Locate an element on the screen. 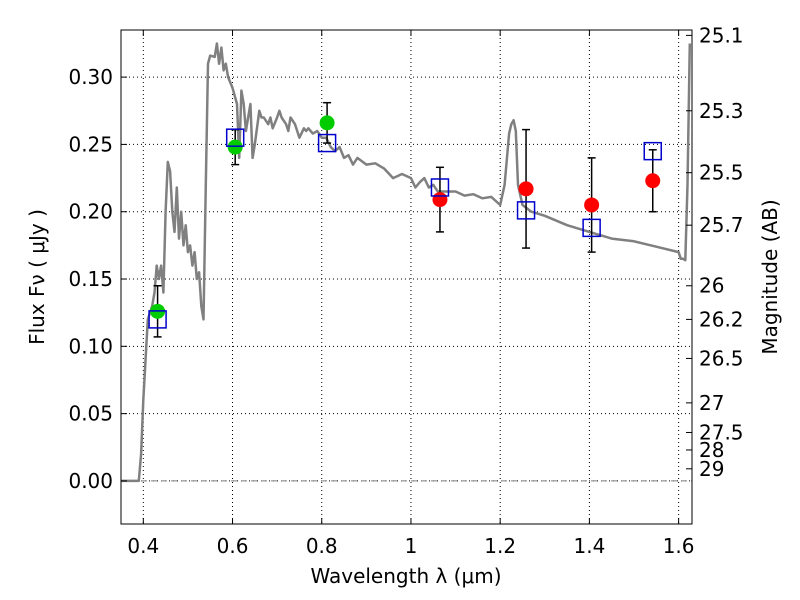  y-tick-label: 0.25 is located at coordinates (90, 144).